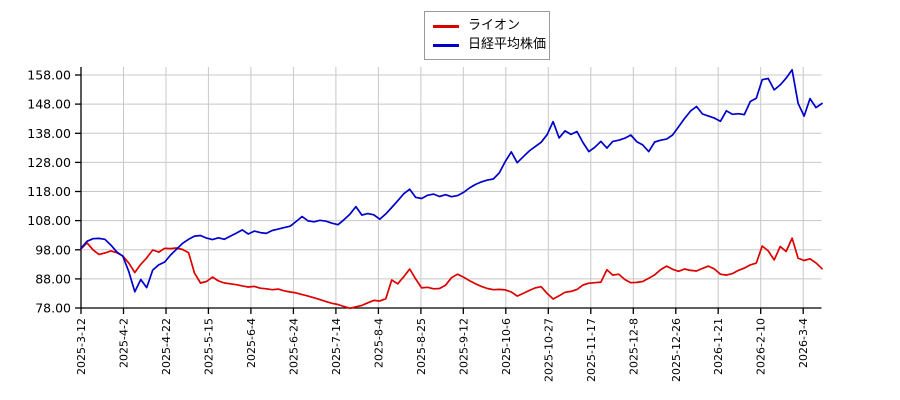  Describe the element at coordinates (53, 278) in the screenshot. I see `y-tick-label: 88.00` at that location.